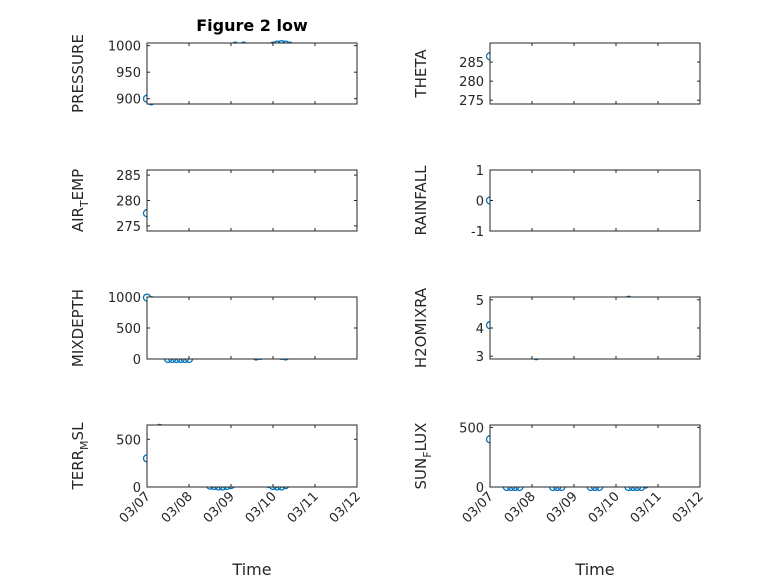 The height and width of the screenshot is (583, 778). I want to click on panel-air-temp: 275 280 285 AIRTEMP, so click(213, 202).